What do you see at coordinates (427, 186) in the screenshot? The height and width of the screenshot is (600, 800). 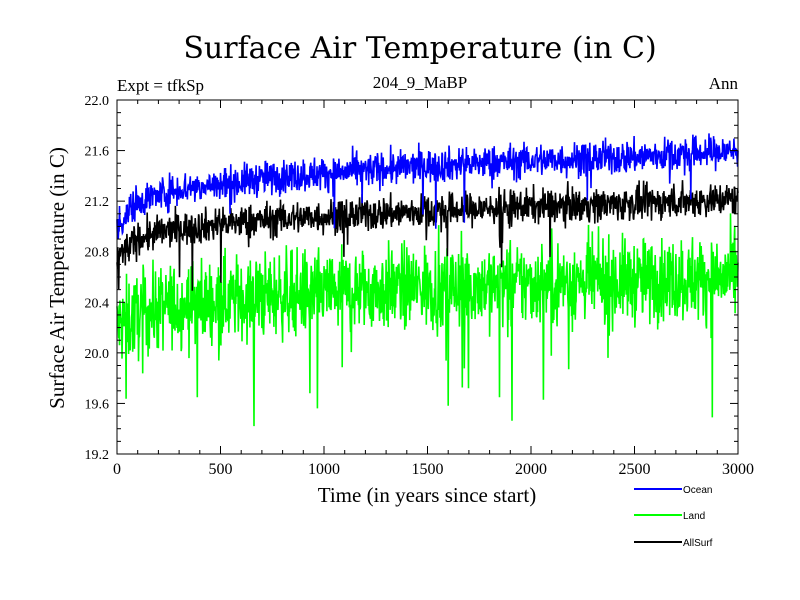 I see `series-line-ocean` at bounding box center [427, 186].